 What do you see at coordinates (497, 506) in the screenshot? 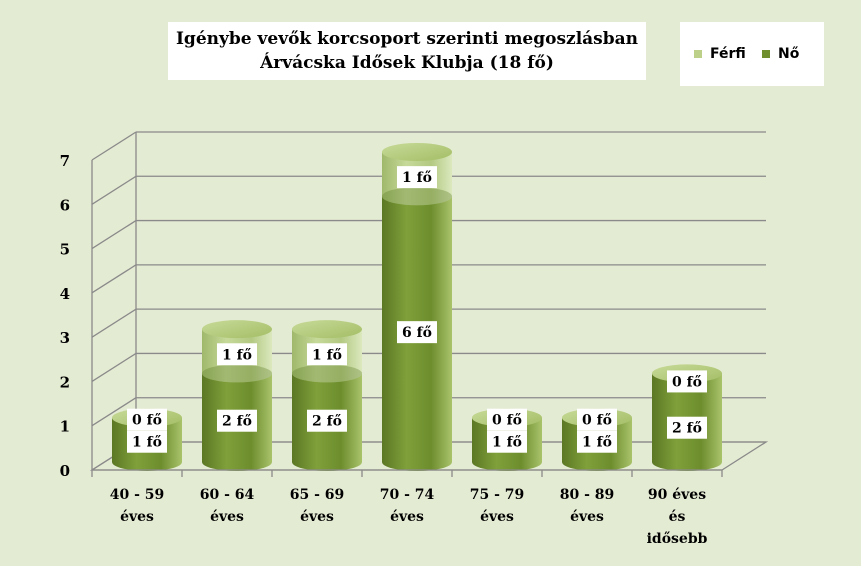
I see `x-tick-label: 75 - 79 éves` at bounding box center [497, 506].